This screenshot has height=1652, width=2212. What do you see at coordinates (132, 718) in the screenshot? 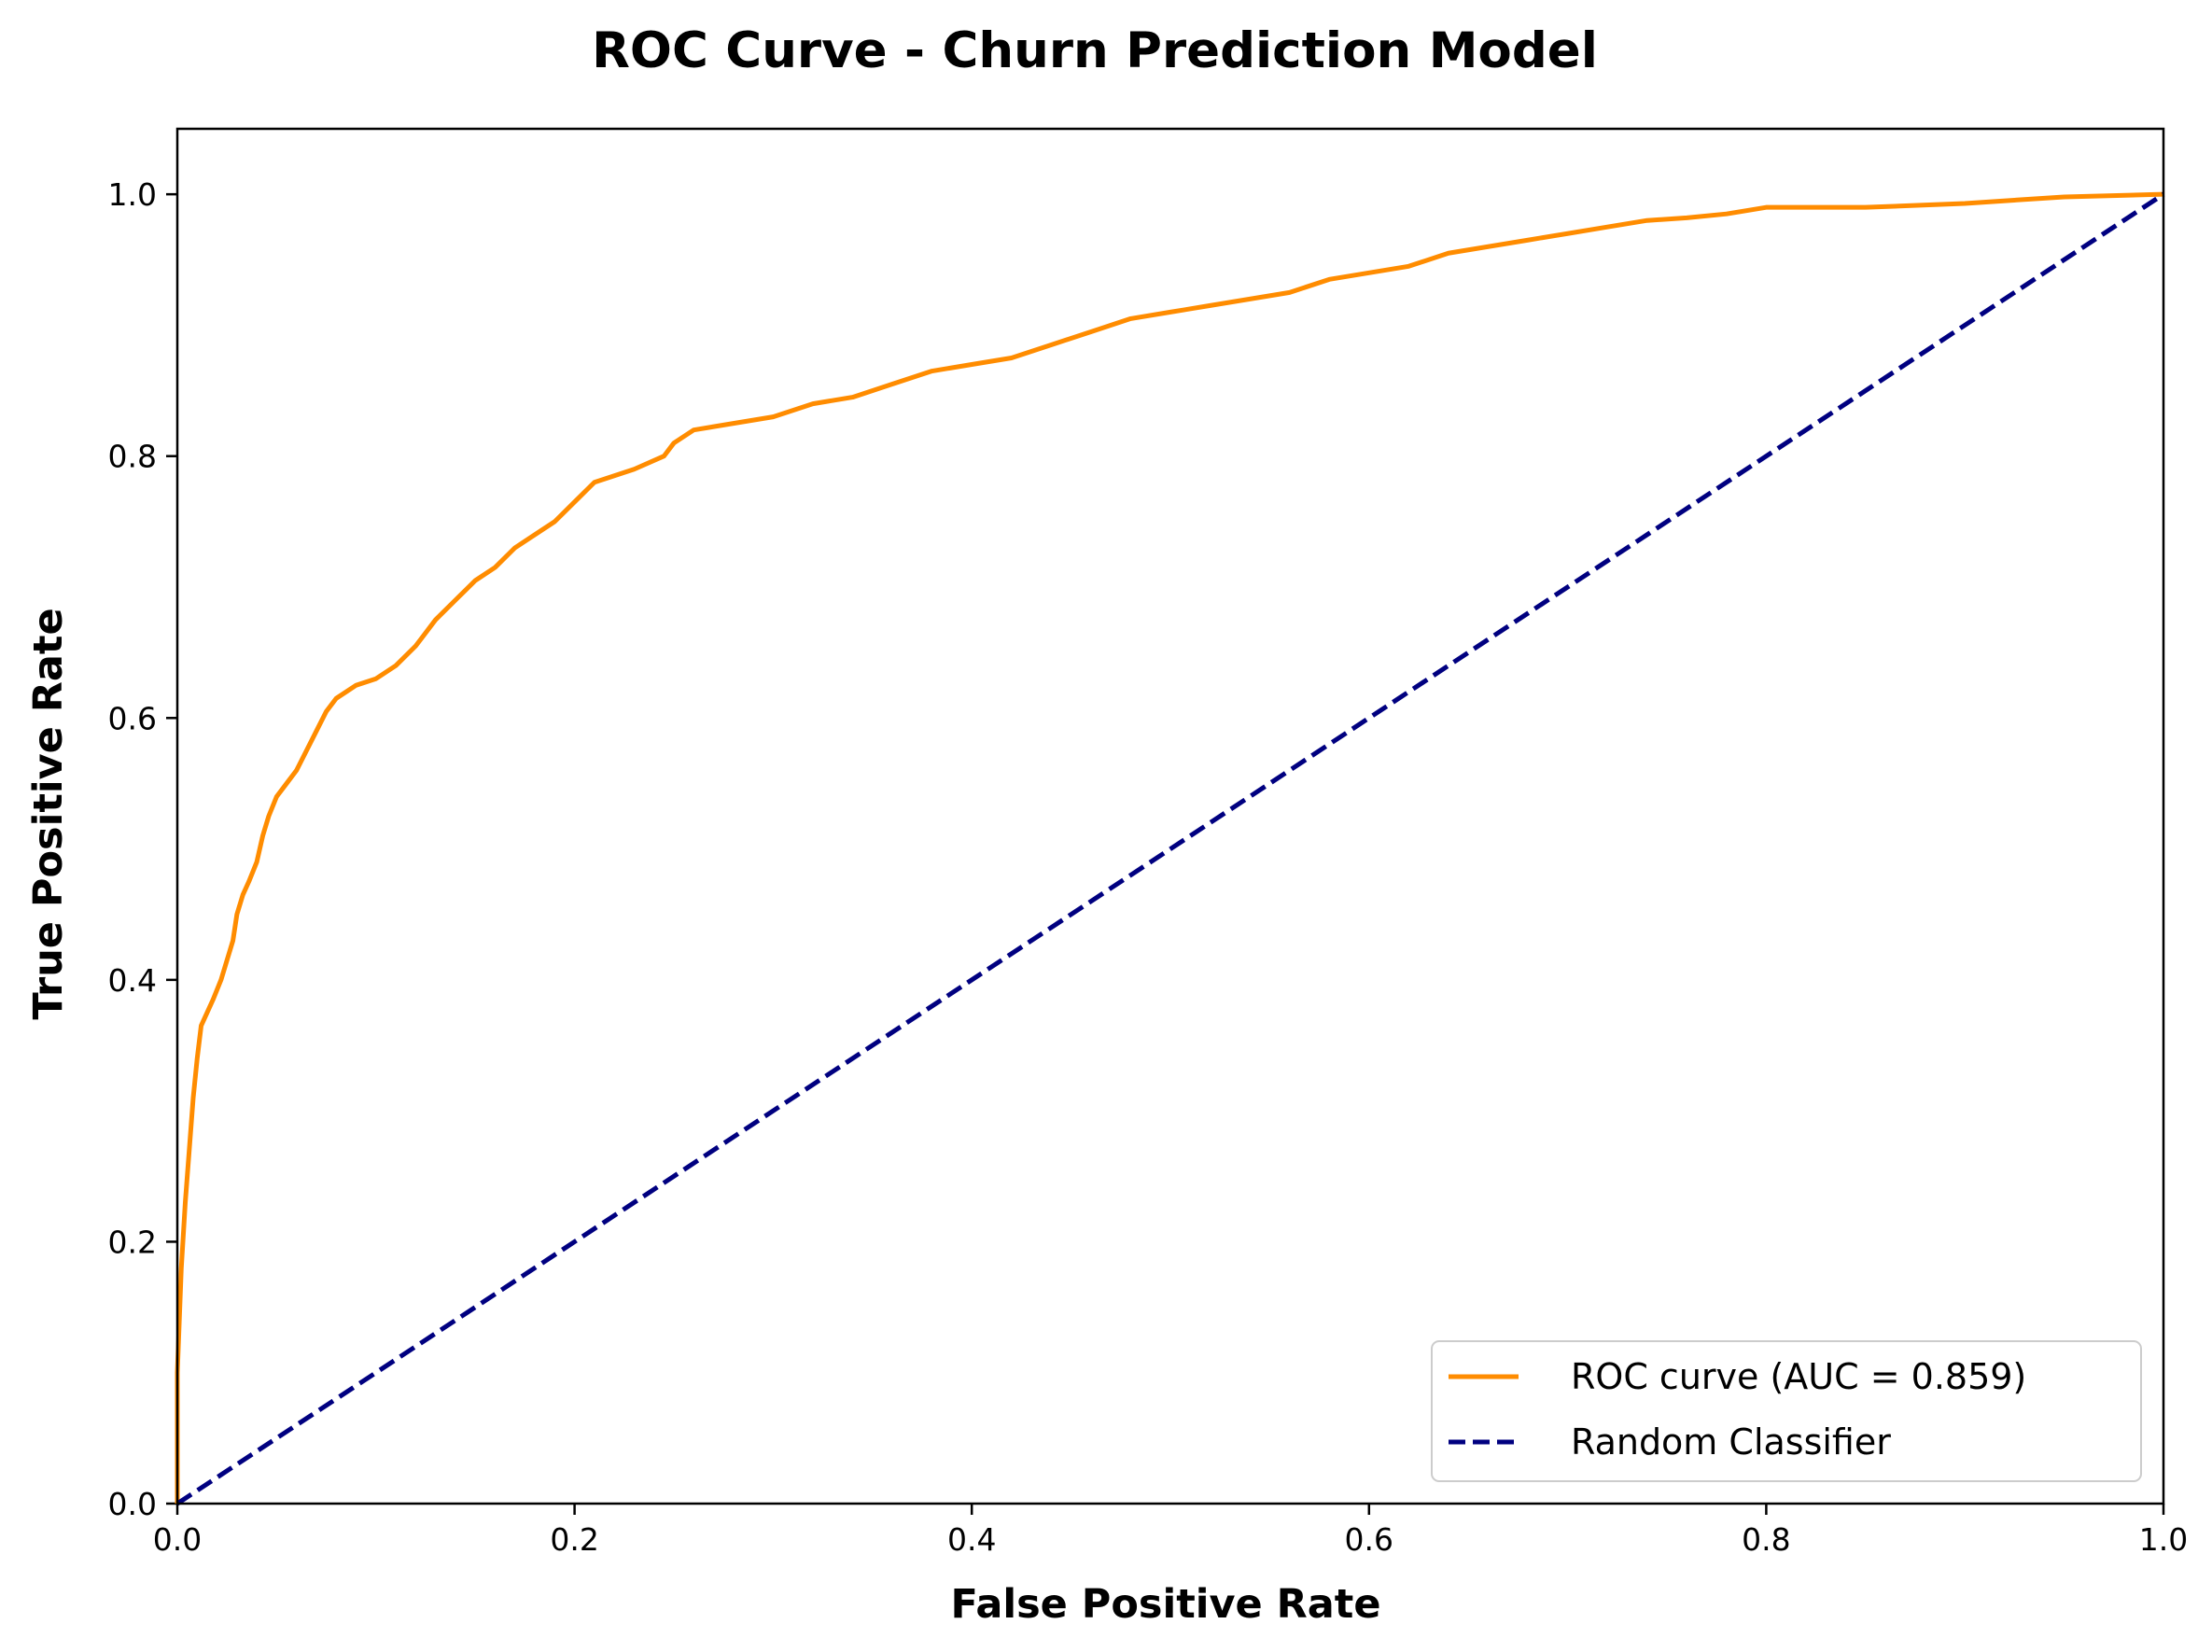
I see `y-tick-label: 0.6` at bounding box center [132, 718].